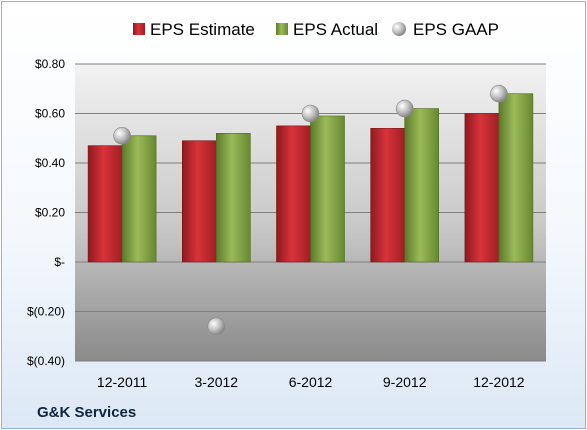  I want to click on x-tick-label: 9-2012, so click(405, 382).